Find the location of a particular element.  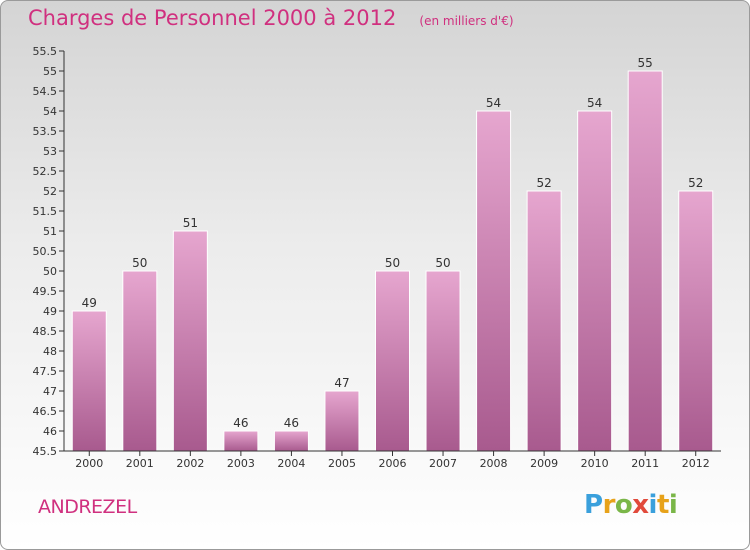

y-tick-label: 53.5 is located at coordinates (45, 131).